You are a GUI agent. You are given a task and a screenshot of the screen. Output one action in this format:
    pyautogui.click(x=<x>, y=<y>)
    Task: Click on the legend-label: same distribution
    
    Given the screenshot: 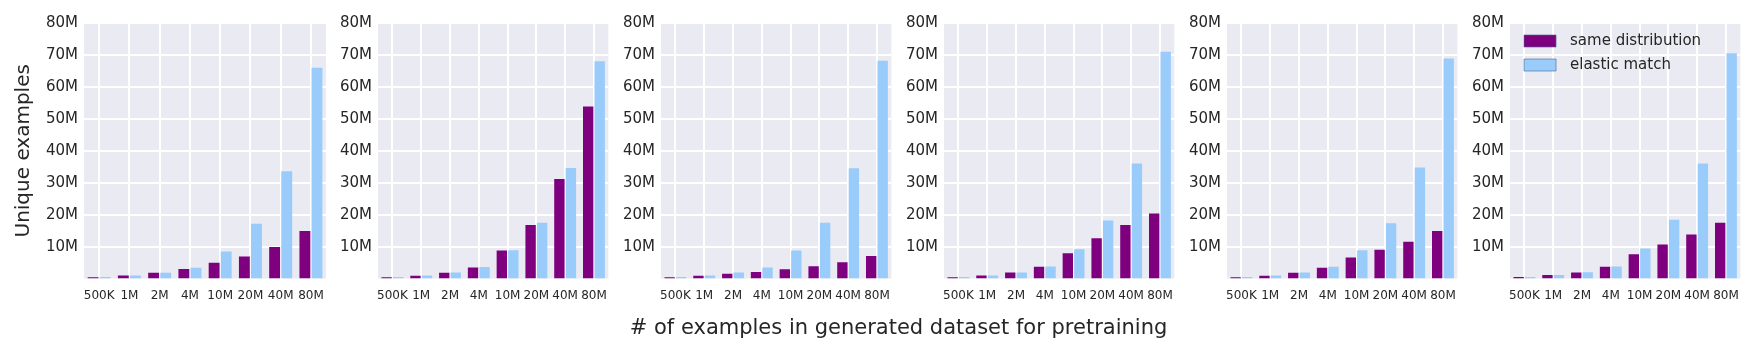 What is the action you would take?
    pyautogui.click(x=1636, y=39)
    